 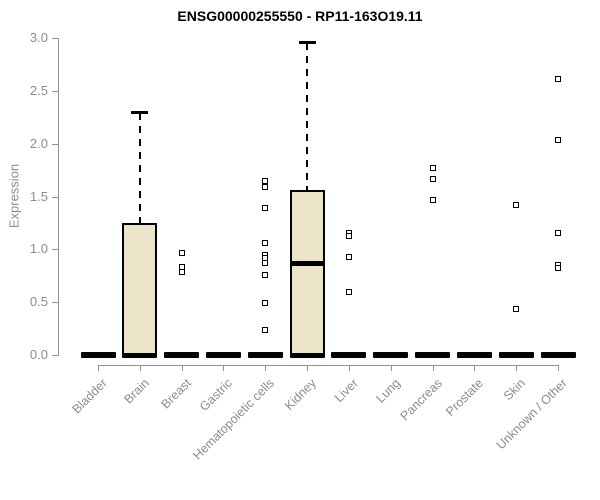 What do you see at coordinates (38, 249) in the screenshot?
I see `y-tick-label: 1.0` at bounding box center [38, 249].